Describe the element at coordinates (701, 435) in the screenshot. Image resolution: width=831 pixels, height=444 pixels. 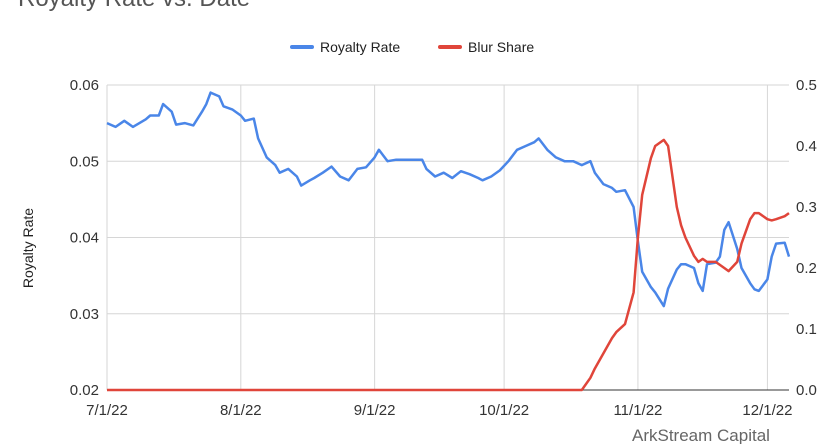
I see `watermark: ArkStream Capital` at that location.